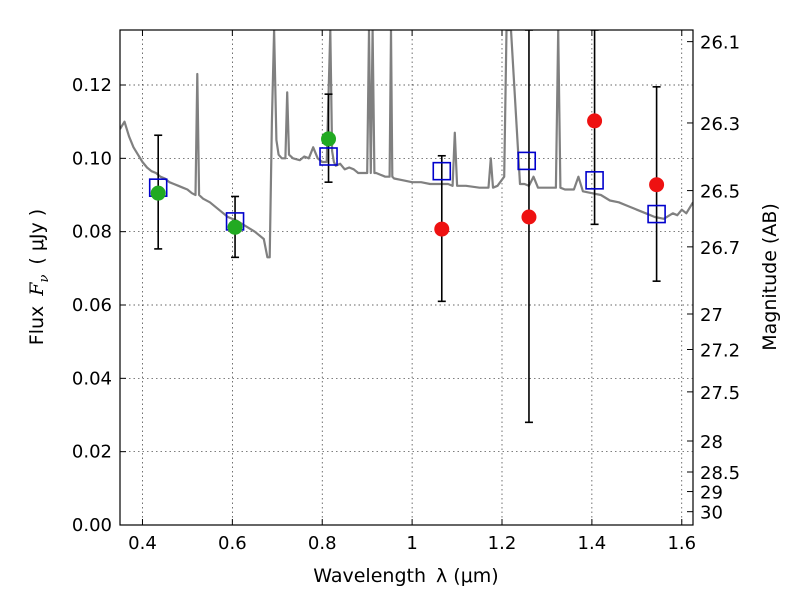 The image size is (800, 600). What do you see at coordinates (92, 452) in the screenshot?
I see `y-tick-label: 0.02` at bounding box center [92, 452].